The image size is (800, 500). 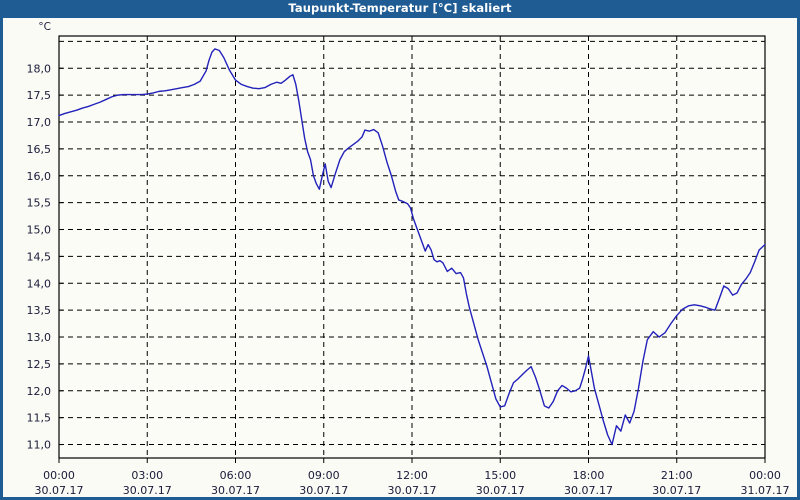 I want to click on window-title-text: Taupunkt-Temperatur [°C] skaliert, so click(x=400, y=7).